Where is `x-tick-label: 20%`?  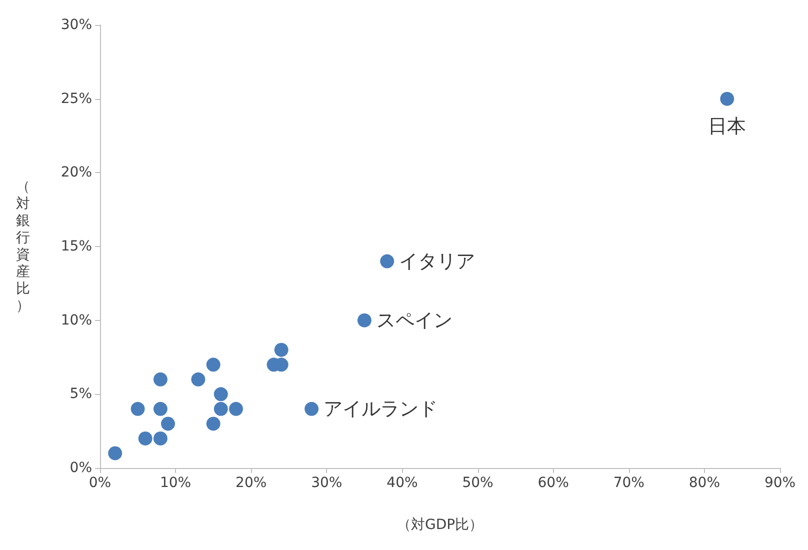 x-tick-label: 20% is located at coordinates (251, 483).